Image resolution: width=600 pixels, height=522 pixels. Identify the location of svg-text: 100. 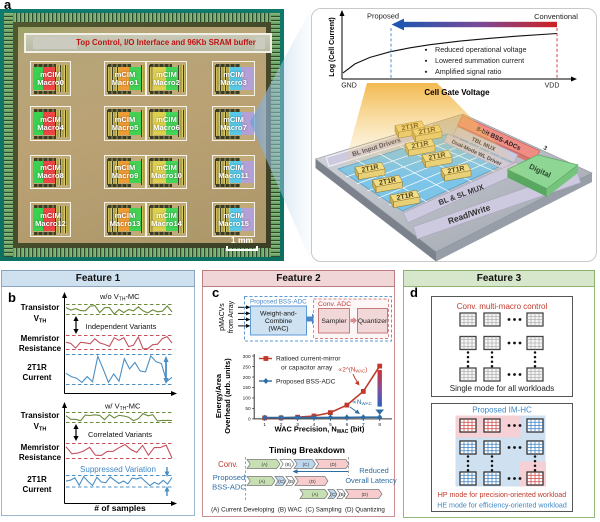
(247, 399).